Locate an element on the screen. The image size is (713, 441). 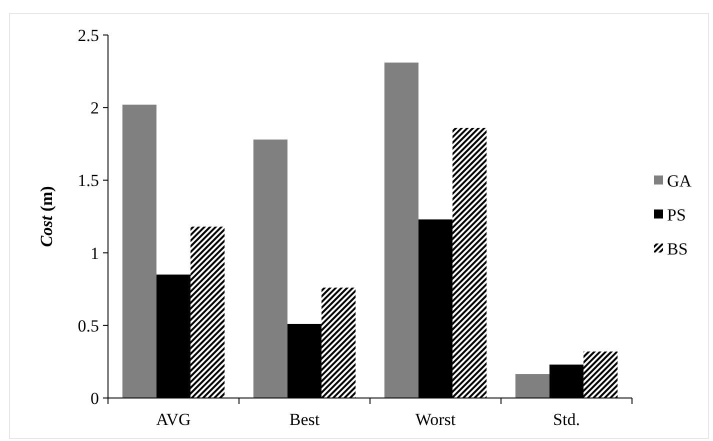
x-tick-label: Worst is located at coordinates (435, 419).